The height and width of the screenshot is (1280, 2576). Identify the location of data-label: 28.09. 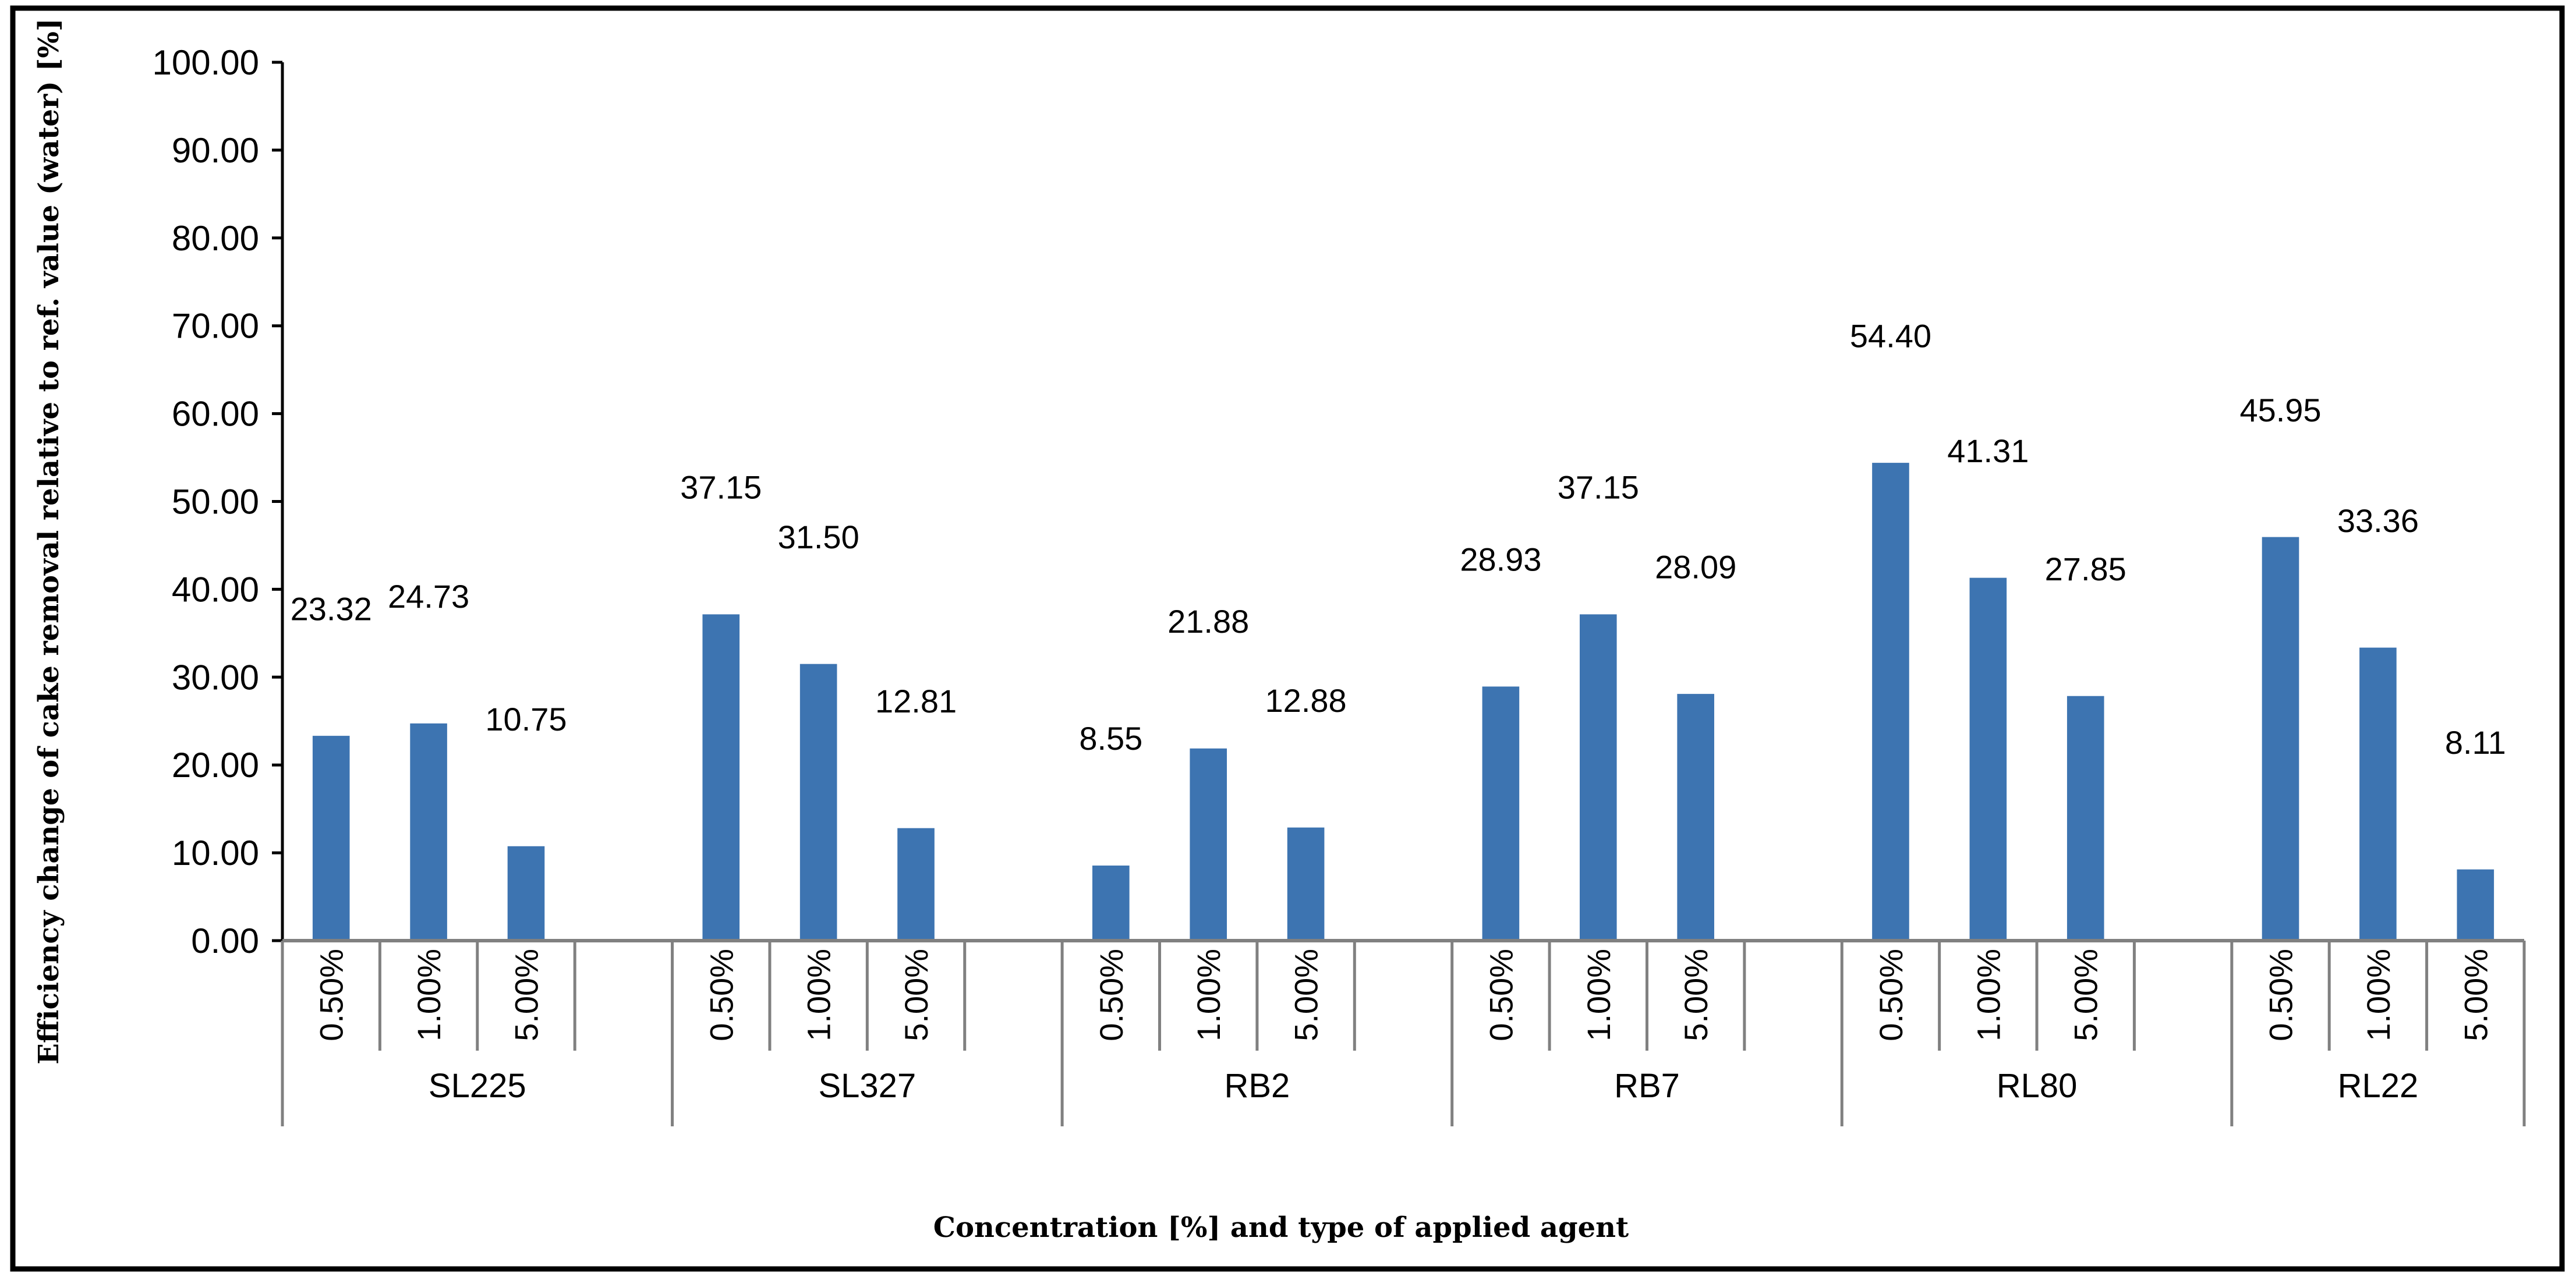
(1696, 566).